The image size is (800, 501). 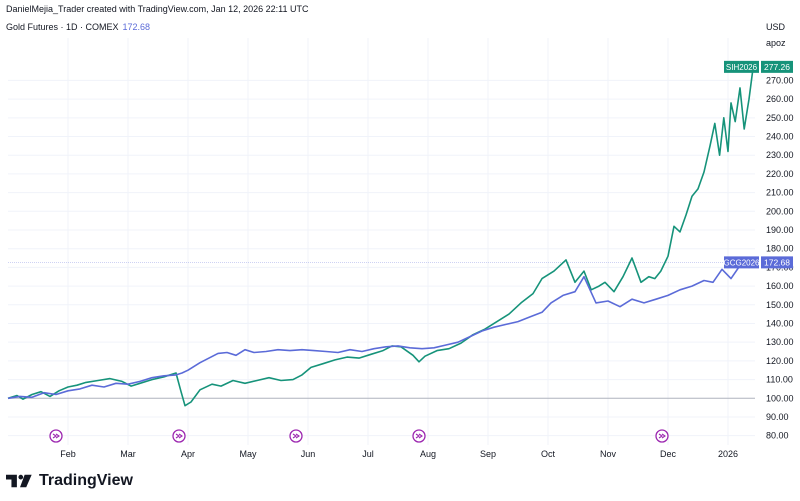 I want to click on x-tick-label: Dec, so click(x=668, y=454).